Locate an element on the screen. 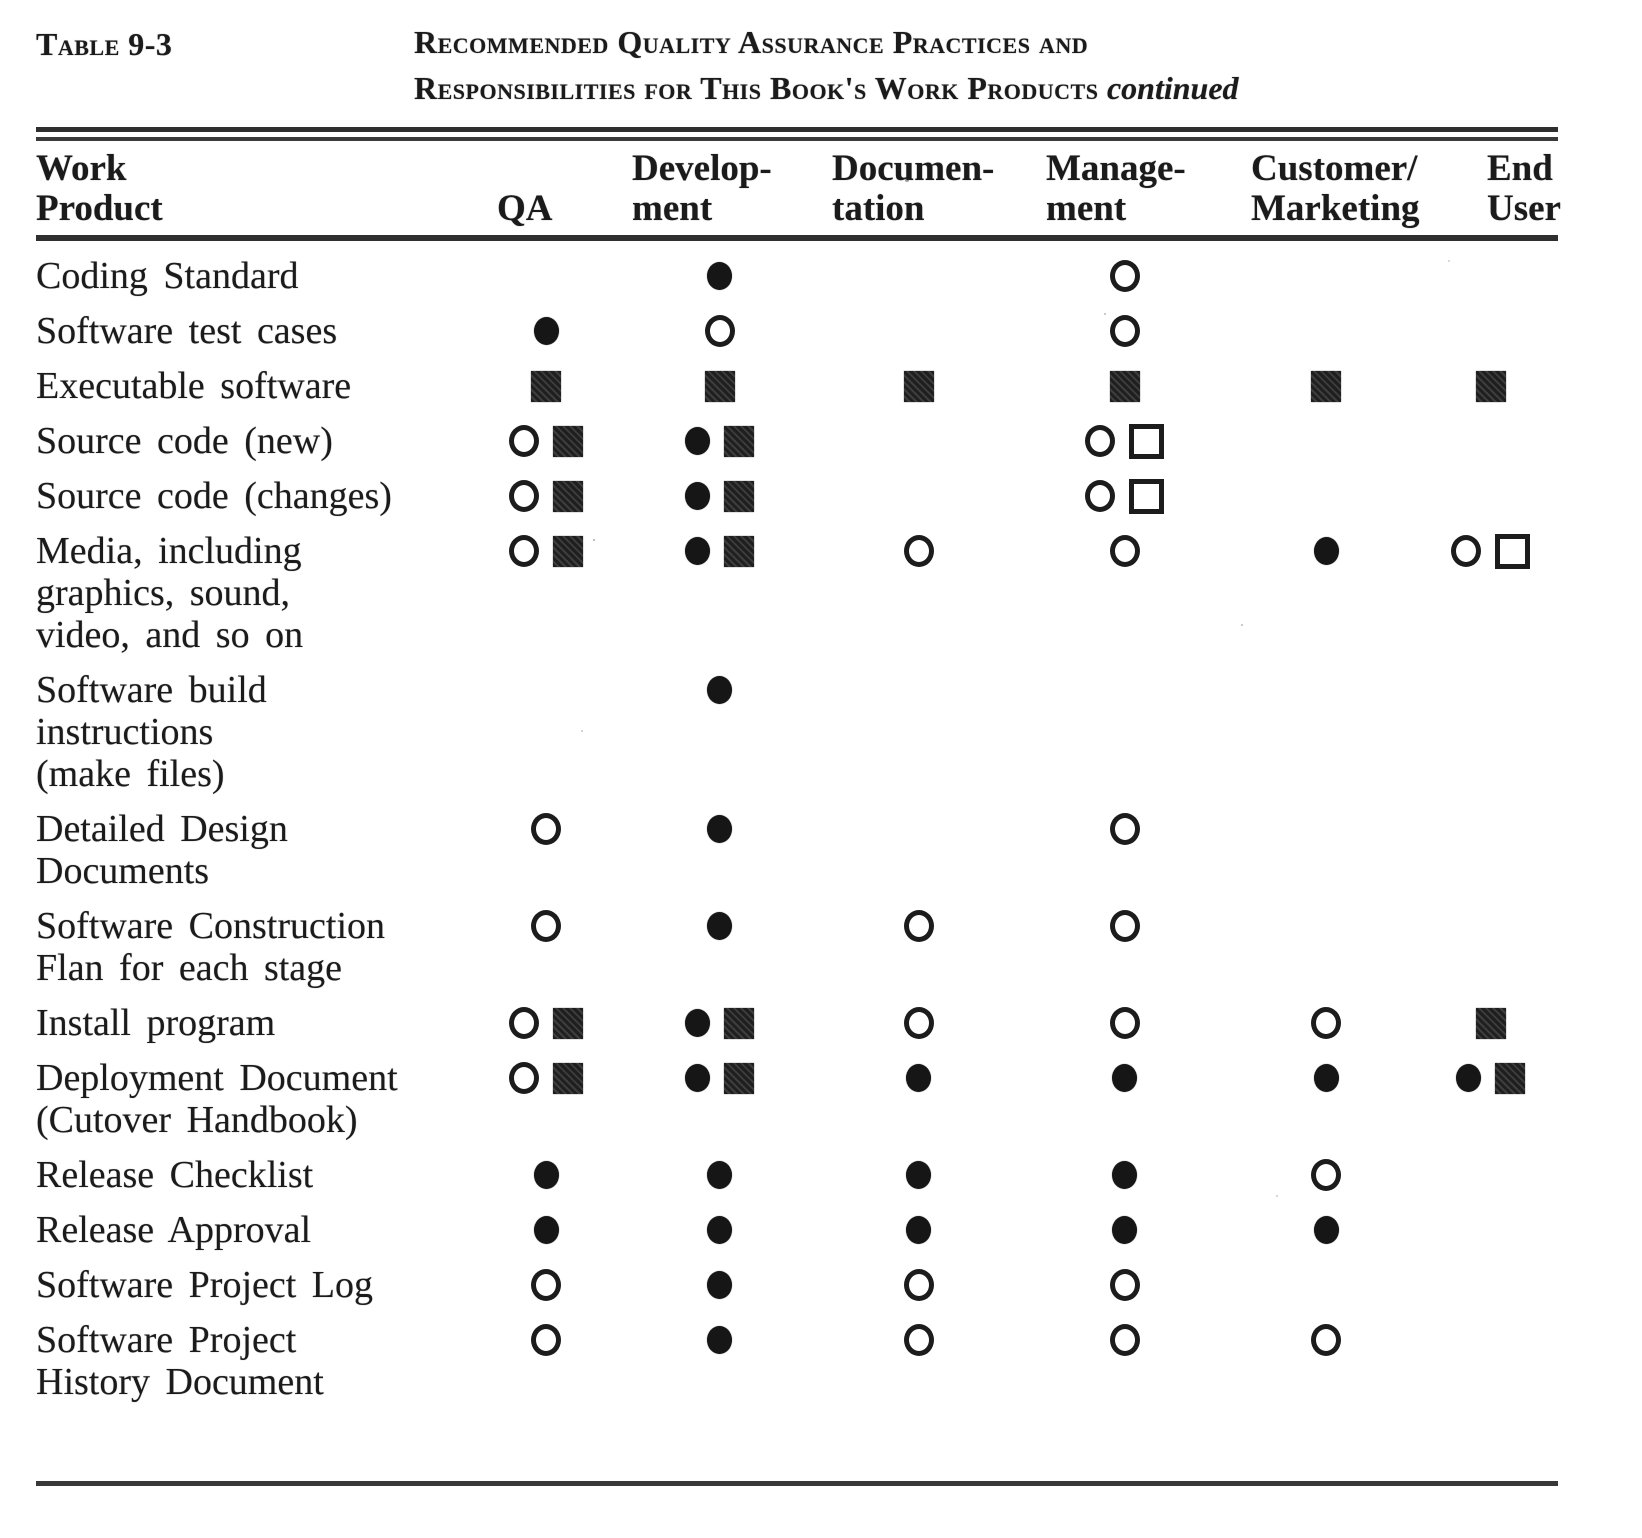 The height and width of the screenshot is (1538, 1642). work-product-line: Detailed Design is located at coordinates (162, 829).